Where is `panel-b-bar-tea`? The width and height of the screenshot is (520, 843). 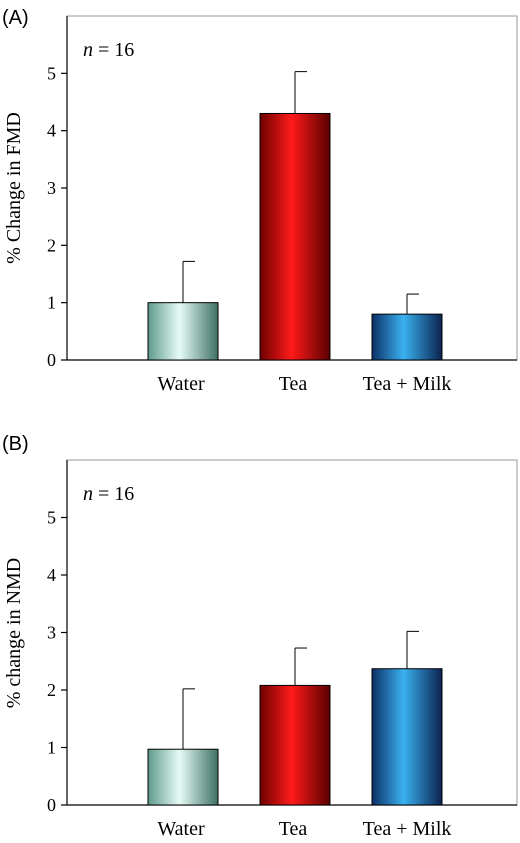
panel-b-bar-tea is located at coordinates (295, 745).